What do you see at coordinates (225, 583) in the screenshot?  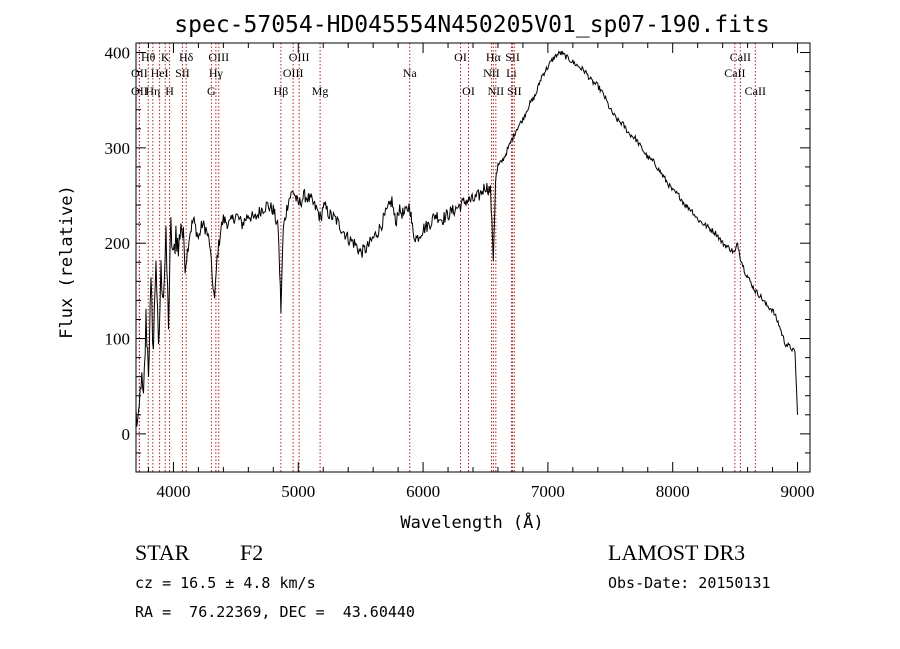 I see `redshift-info: cz = 16.5 ± 4.8 km/s` at bounding box center [225, 583].